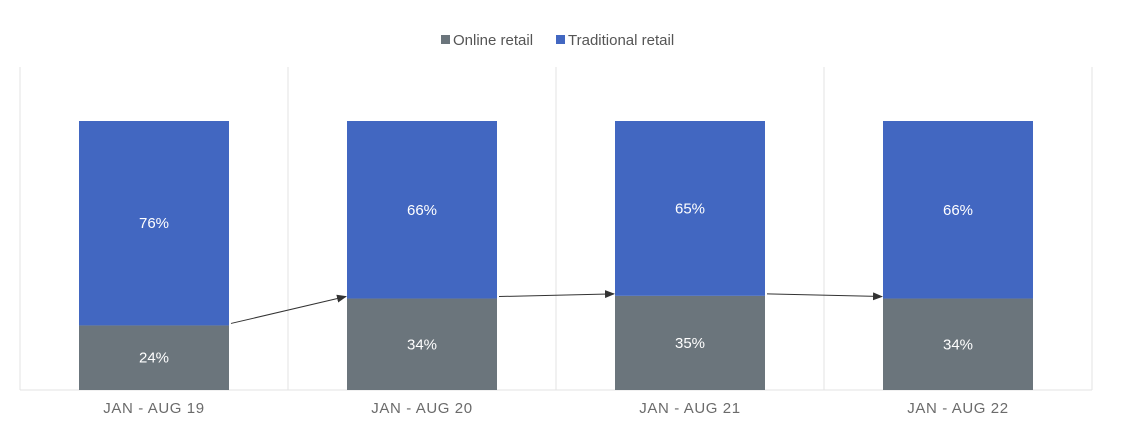  I want to click on data-label-online-retail: 24%, so click(154, 358).